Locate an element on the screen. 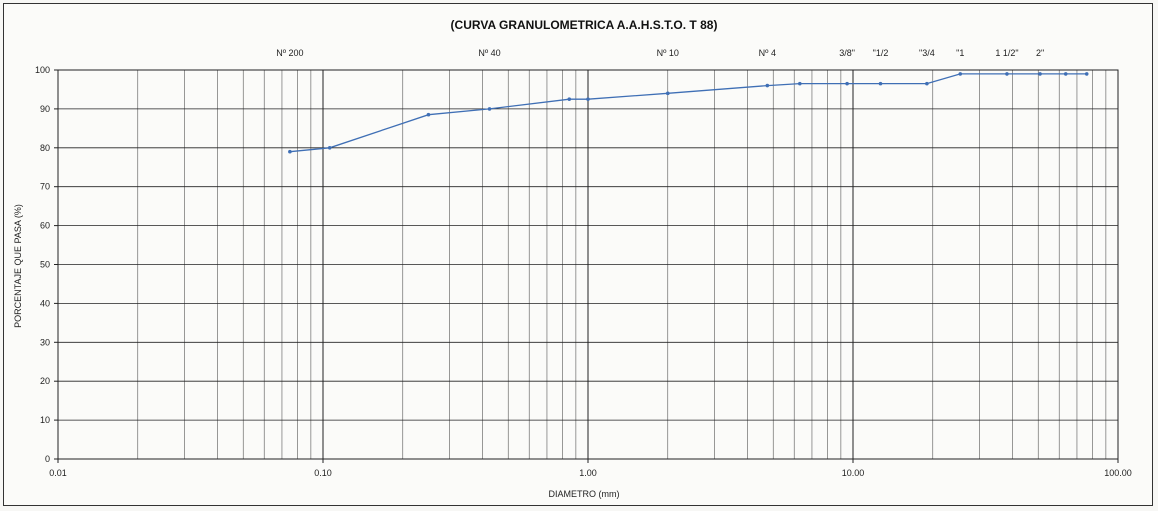 The height and width of the screenshot is (511, 1158). sieve-label: 1 1/2" is located at coordinates (1006, 53).